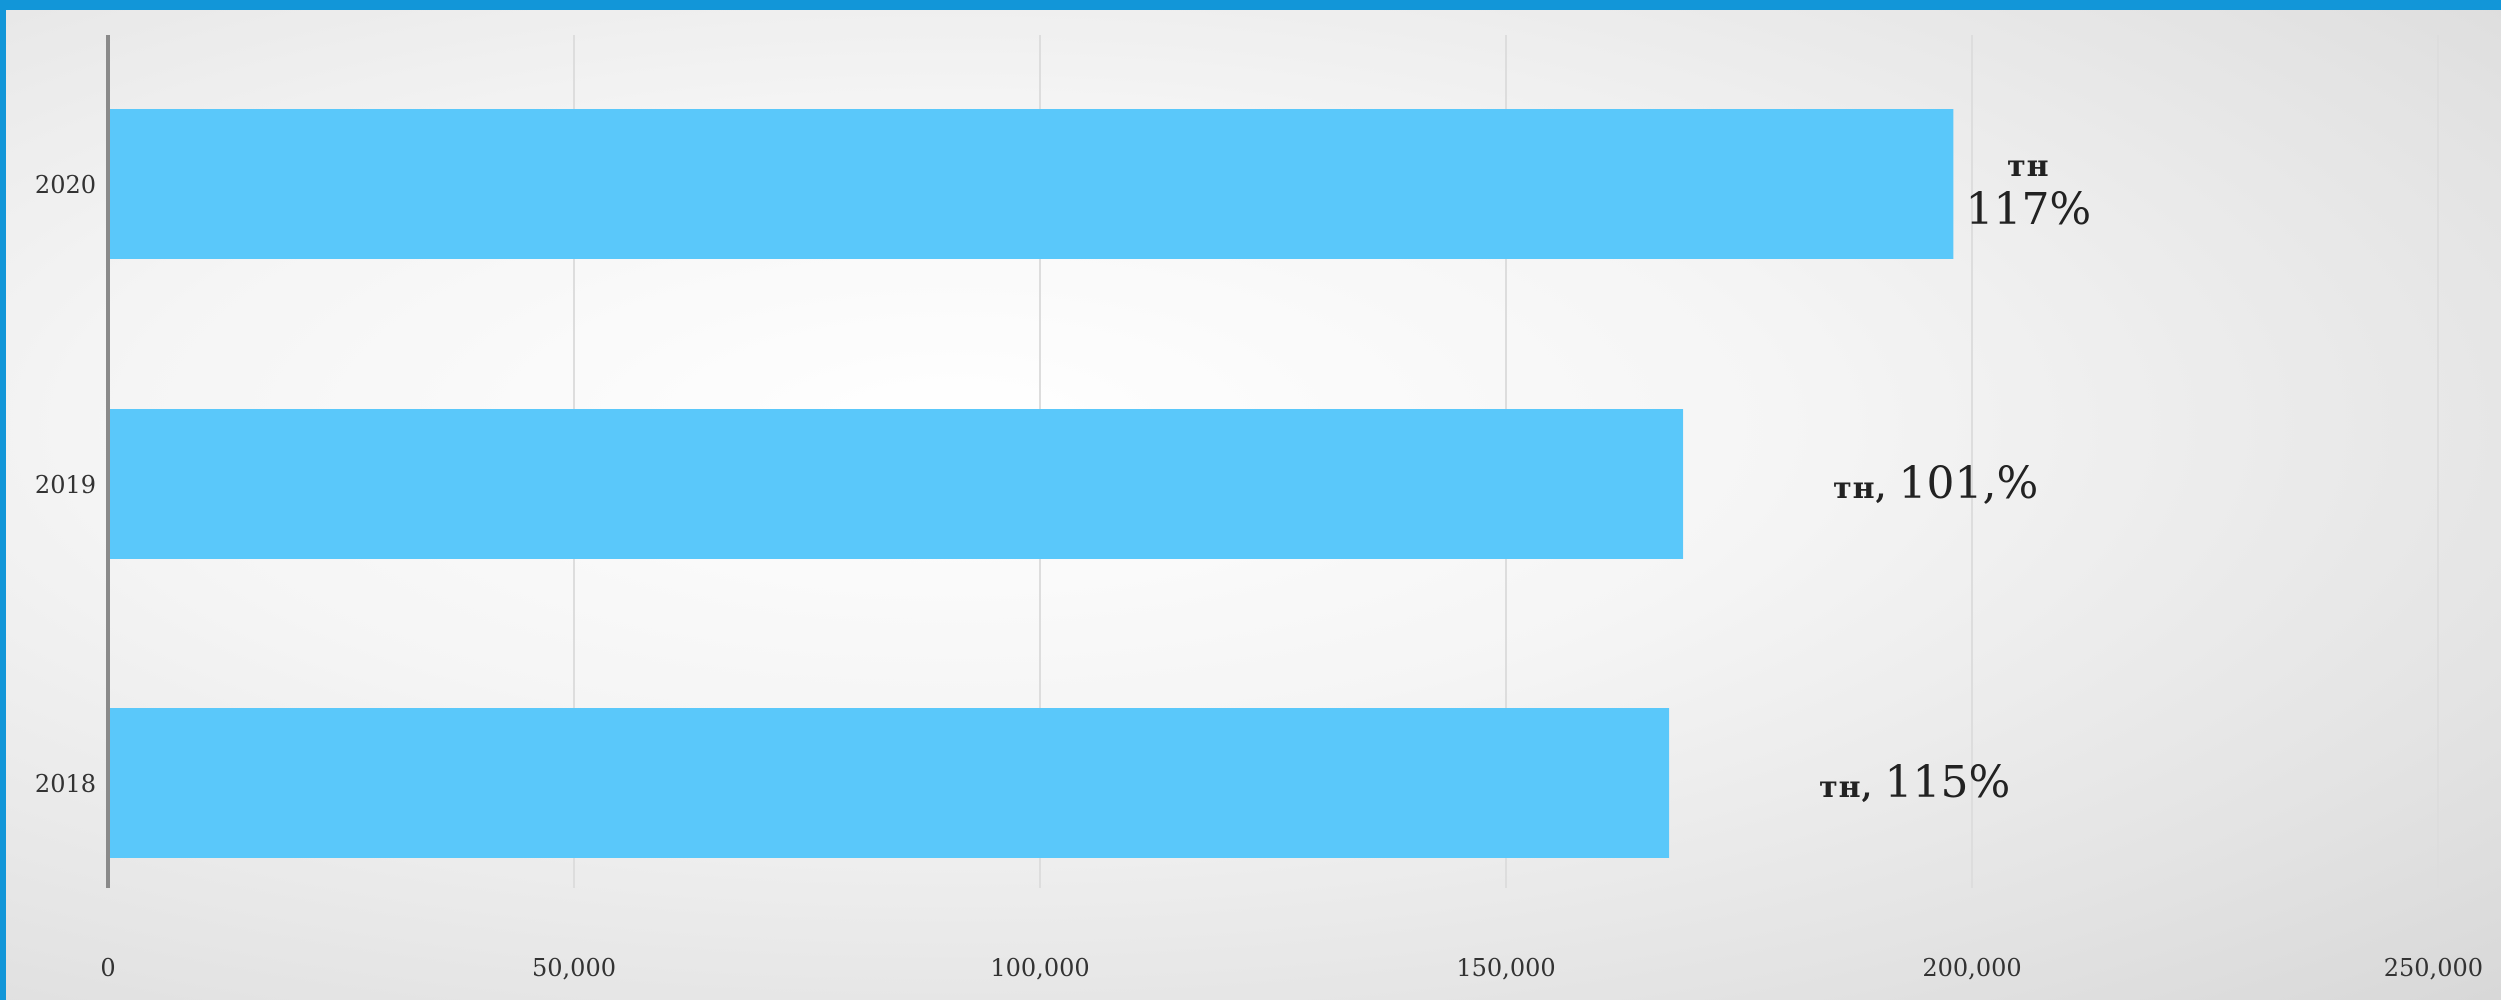  I want to click on y-tick-label: 2019, so click(65, 485).